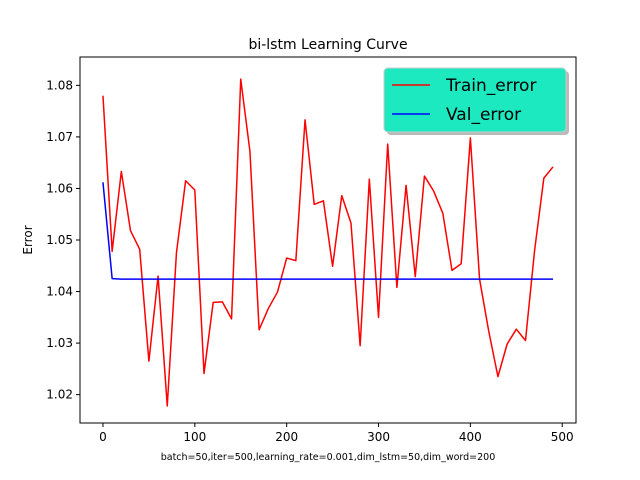 This screenshot has height=480, width=640. What do you see at coordinates (103, 437) in the screenshot?
I see `x-tick-label: 0` at bounding box center [103, 437].